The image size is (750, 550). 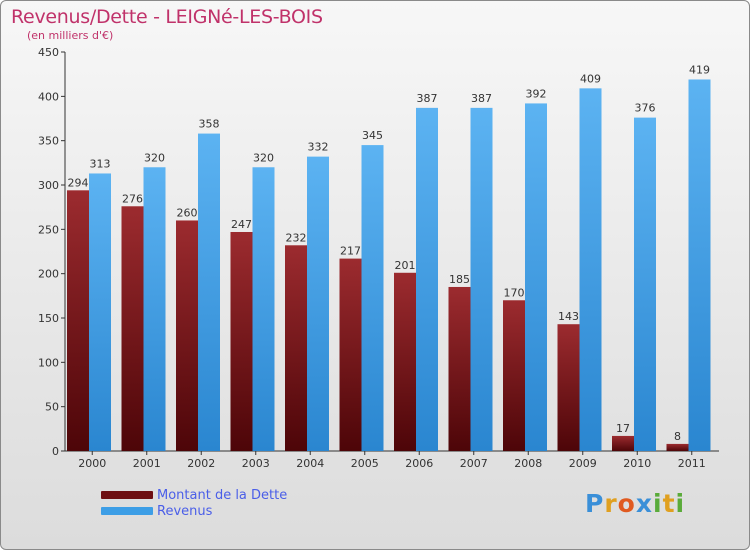 What do you see at coordinates (48, 185) in the screenshot?
I see `y-tick-label: 300` at bounding box center [48, 185].